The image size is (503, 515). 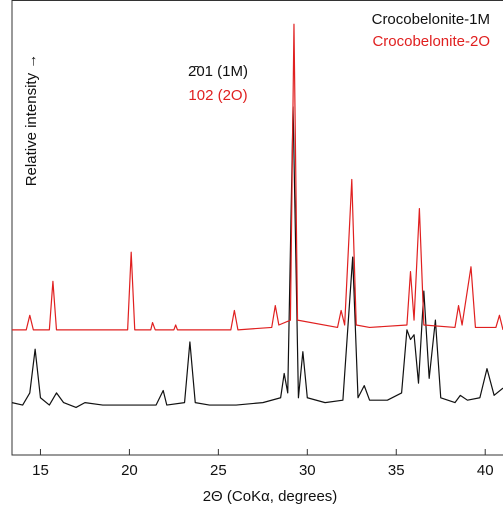 I want to click on x-tick-label: 40, so click(x=485, y=470).